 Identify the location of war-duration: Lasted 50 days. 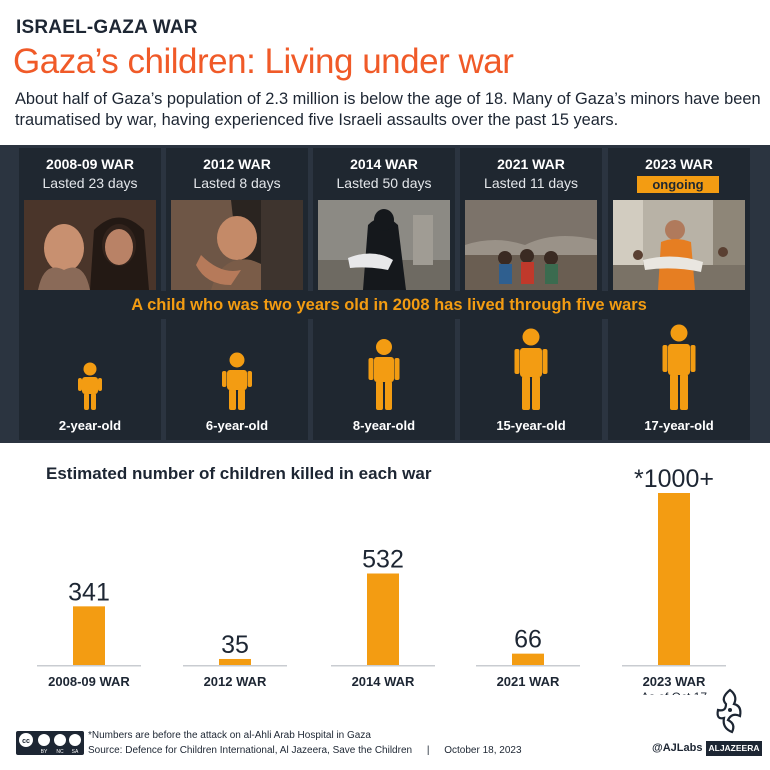
(384, 183).